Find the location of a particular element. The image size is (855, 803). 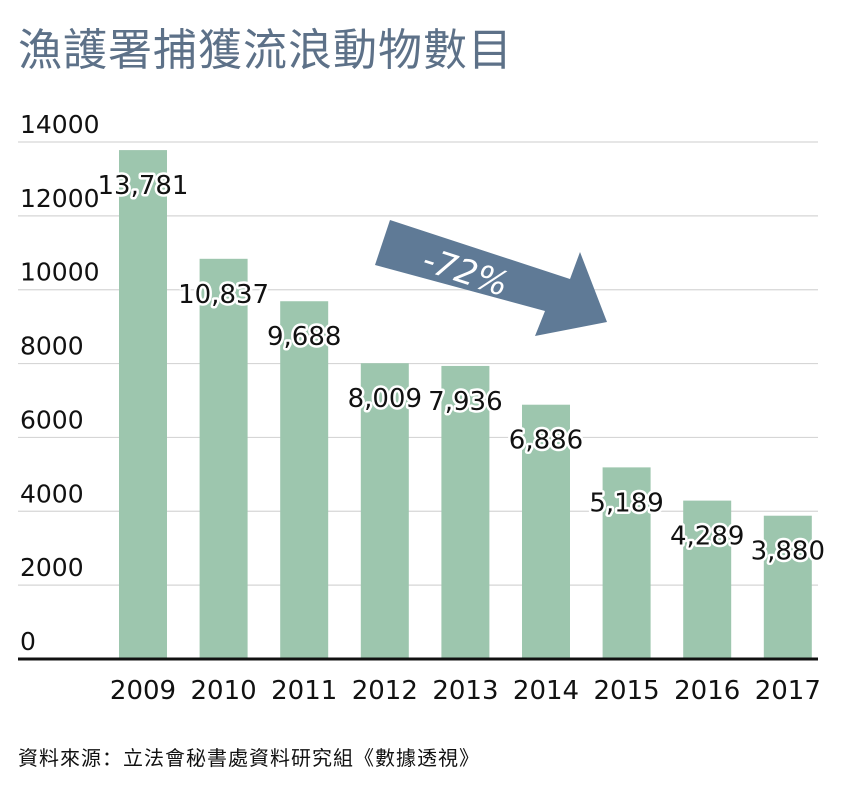

y-tick-label: 12000 is located at coordinates (60, 198).